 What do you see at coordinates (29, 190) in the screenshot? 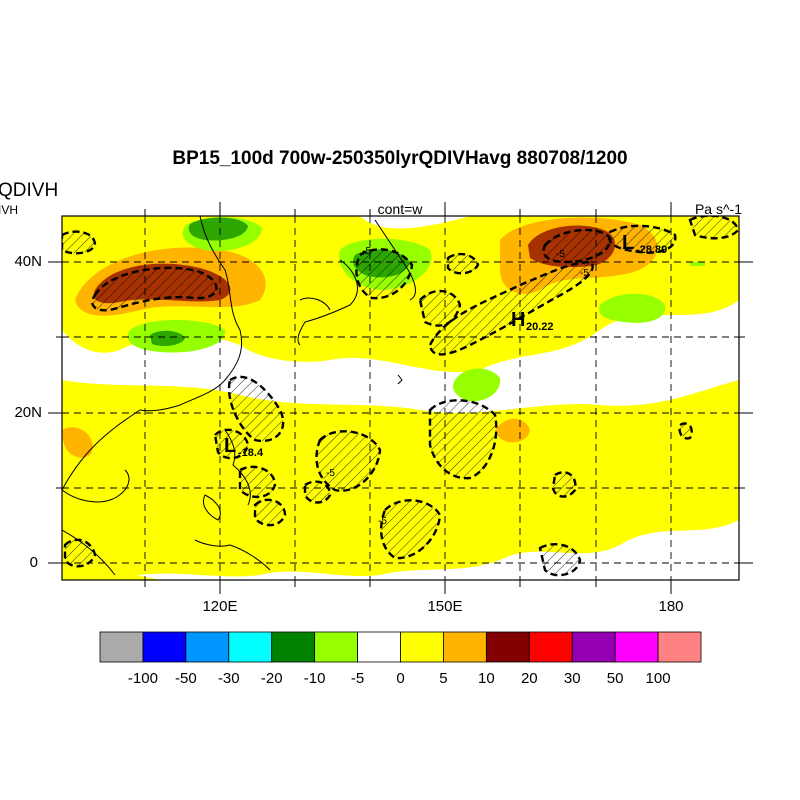
I see `left-variable-label: QDIVH` at bounding box center [29, 190].